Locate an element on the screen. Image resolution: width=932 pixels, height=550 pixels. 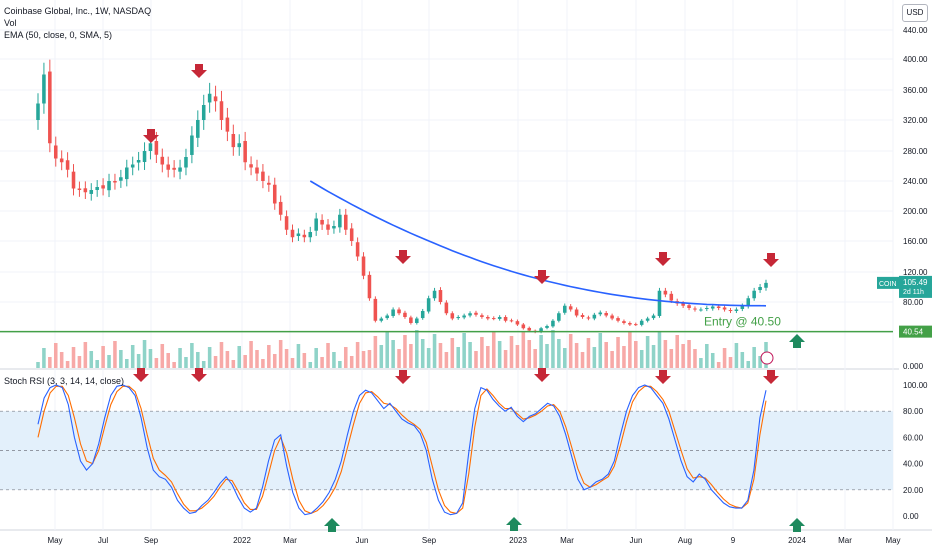
price-tag-box is located at coordinates (915, 286).